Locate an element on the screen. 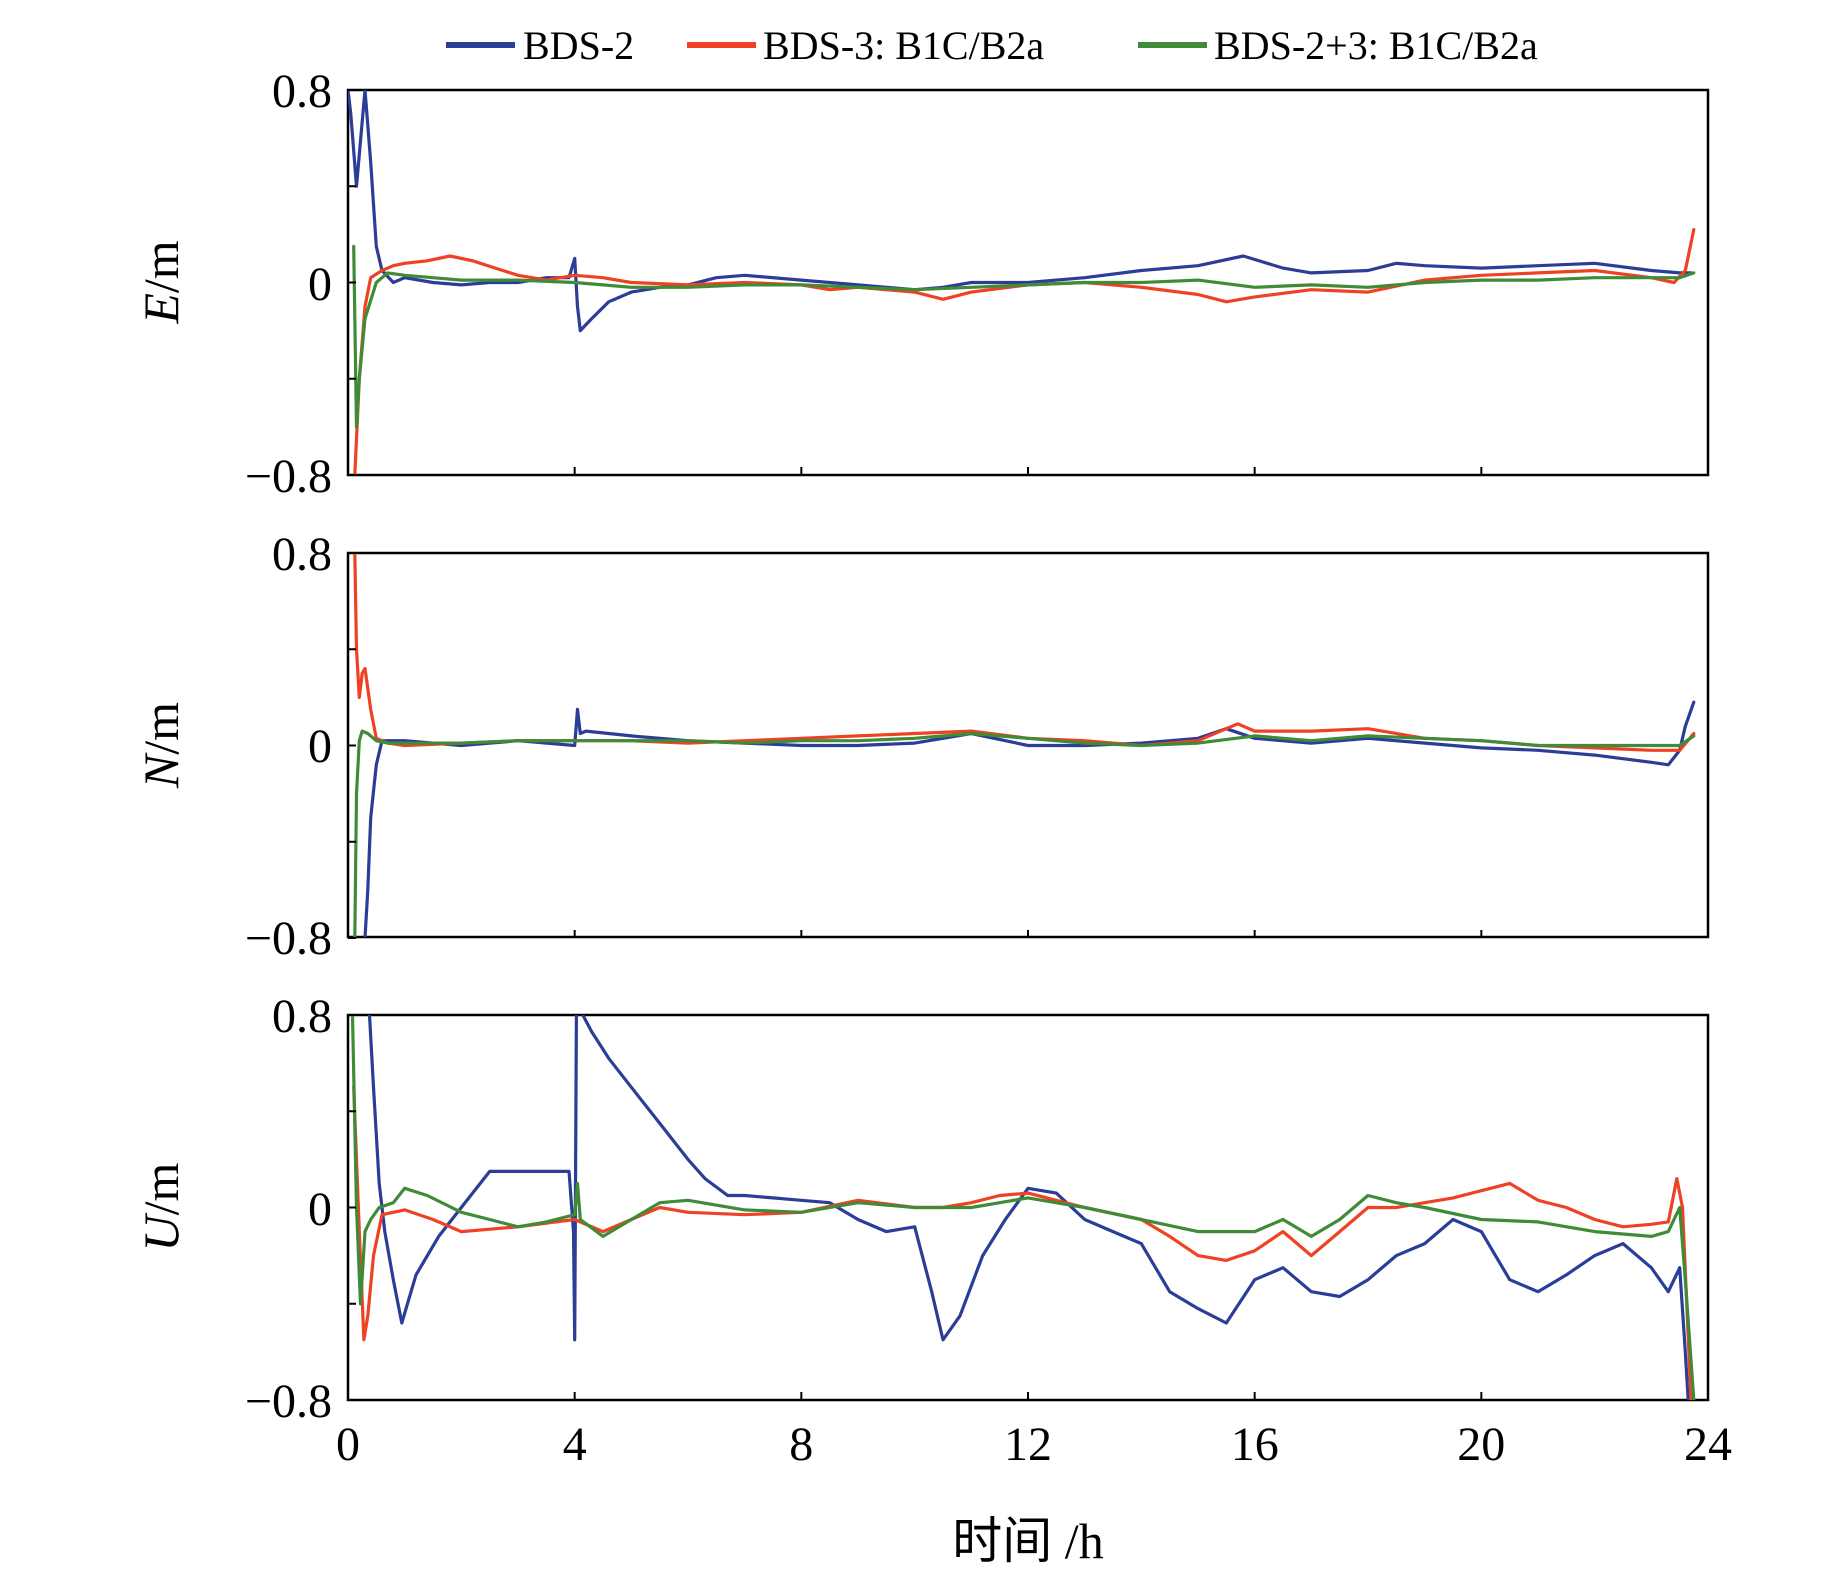  panel-u-ylabel: U/m is located at coordinates (161, 1206).